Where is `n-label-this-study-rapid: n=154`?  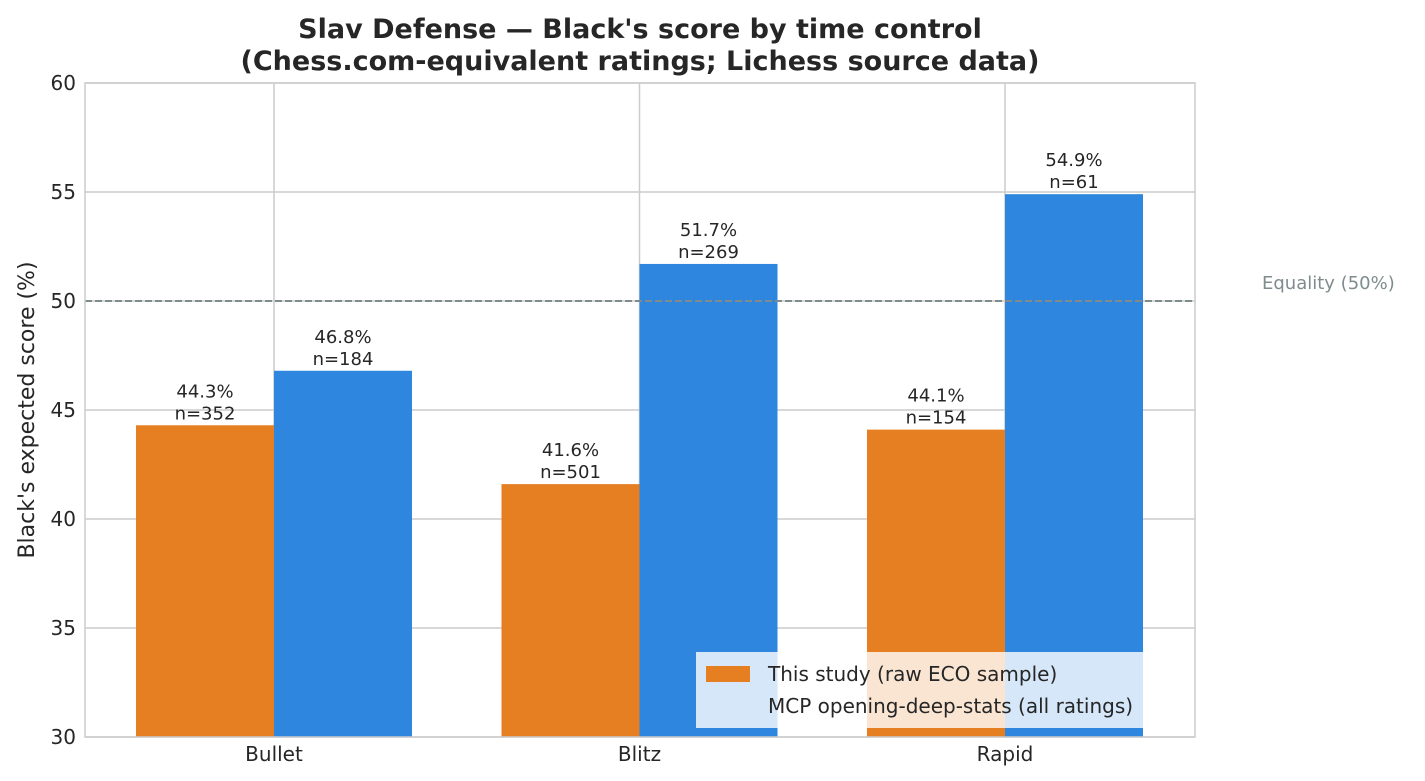
n-label-this-study-rapid: n=154 is located at coordinates (936, 418).